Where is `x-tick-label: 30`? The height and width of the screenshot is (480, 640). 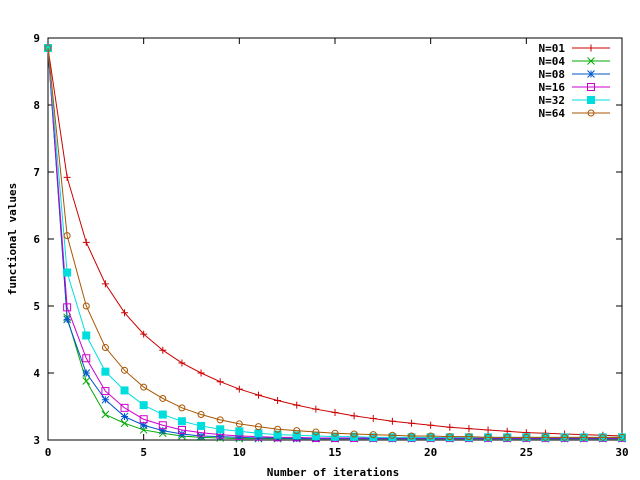
x-tick-label: 30 is located at coordinates (621, 452).